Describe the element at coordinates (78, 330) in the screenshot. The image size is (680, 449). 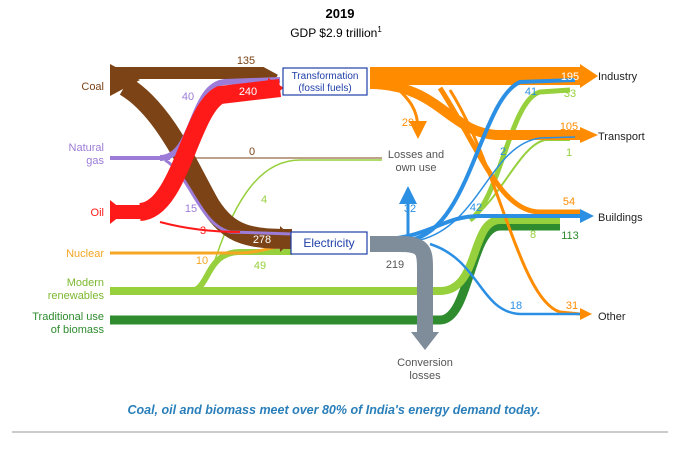
I see `source-biomass-2: of biomass` at that location.